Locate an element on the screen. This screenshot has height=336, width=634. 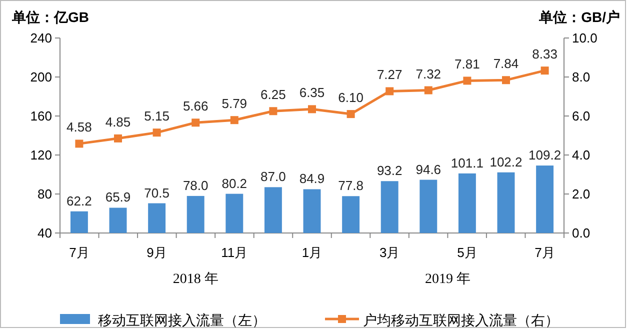
y-tick-label: 40 is located at coordinates (45, 233).